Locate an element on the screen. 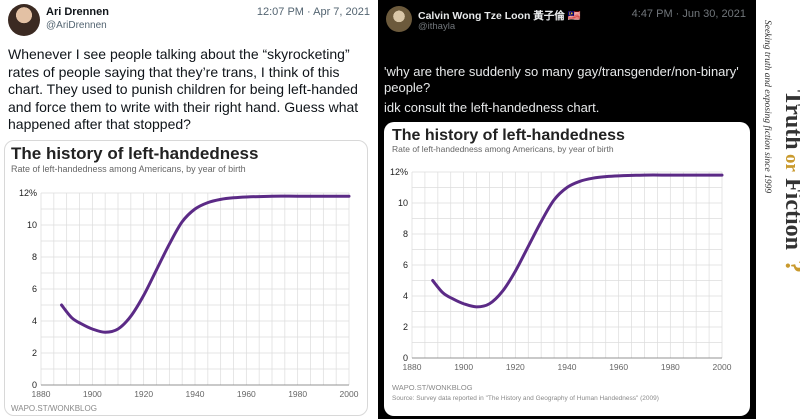 Image resolution: width=800 pixels, height=419 pixels. tweet-timestamp: 12:07 PM · Apr 7, 2021 is located at coordinates (313, 12).